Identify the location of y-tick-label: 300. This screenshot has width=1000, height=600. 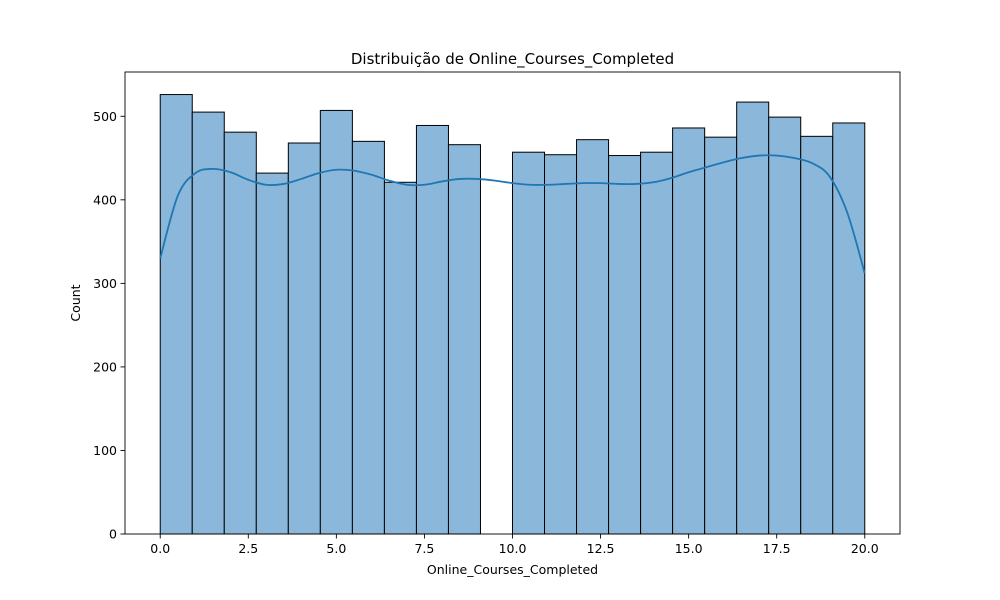
(105, 283).